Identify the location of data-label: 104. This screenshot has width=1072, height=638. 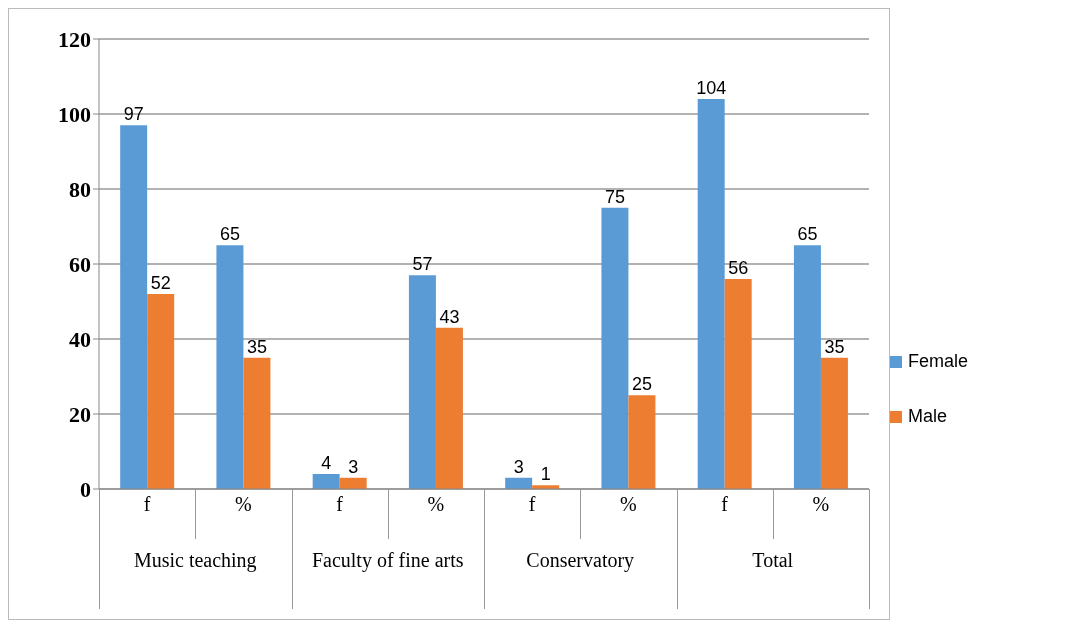
(711, 88).